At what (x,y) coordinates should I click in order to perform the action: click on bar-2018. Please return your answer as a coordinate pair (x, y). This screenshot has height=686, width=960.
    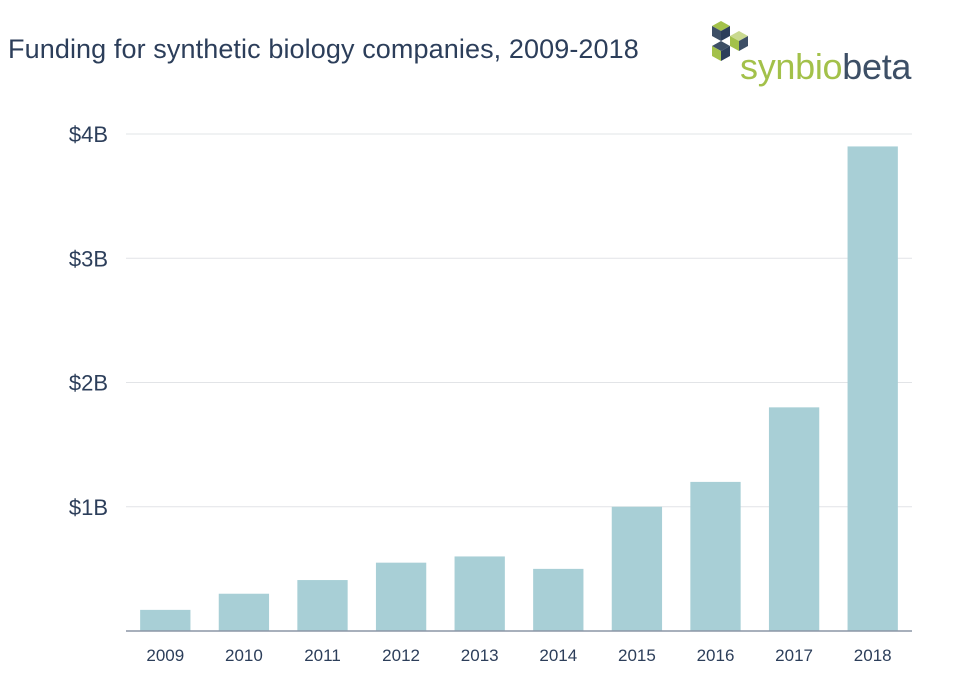
    Looking at the image, I should click on (872, 389).